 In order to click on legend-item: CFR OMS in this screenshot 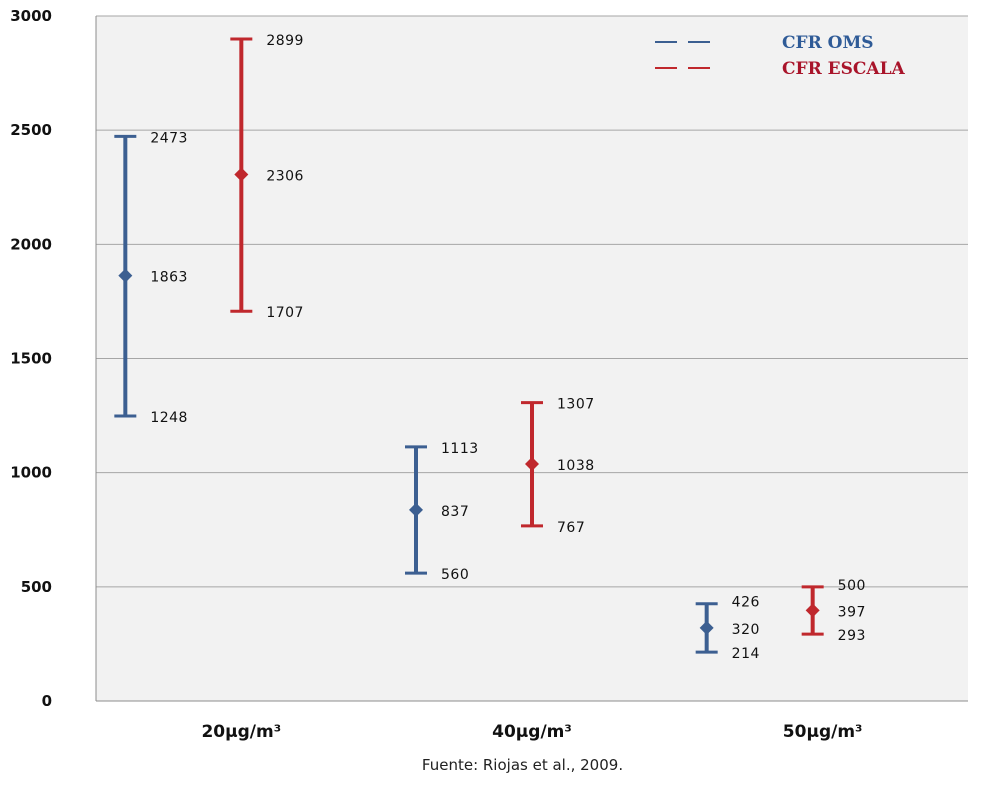, I will do `click(764, 43)`.